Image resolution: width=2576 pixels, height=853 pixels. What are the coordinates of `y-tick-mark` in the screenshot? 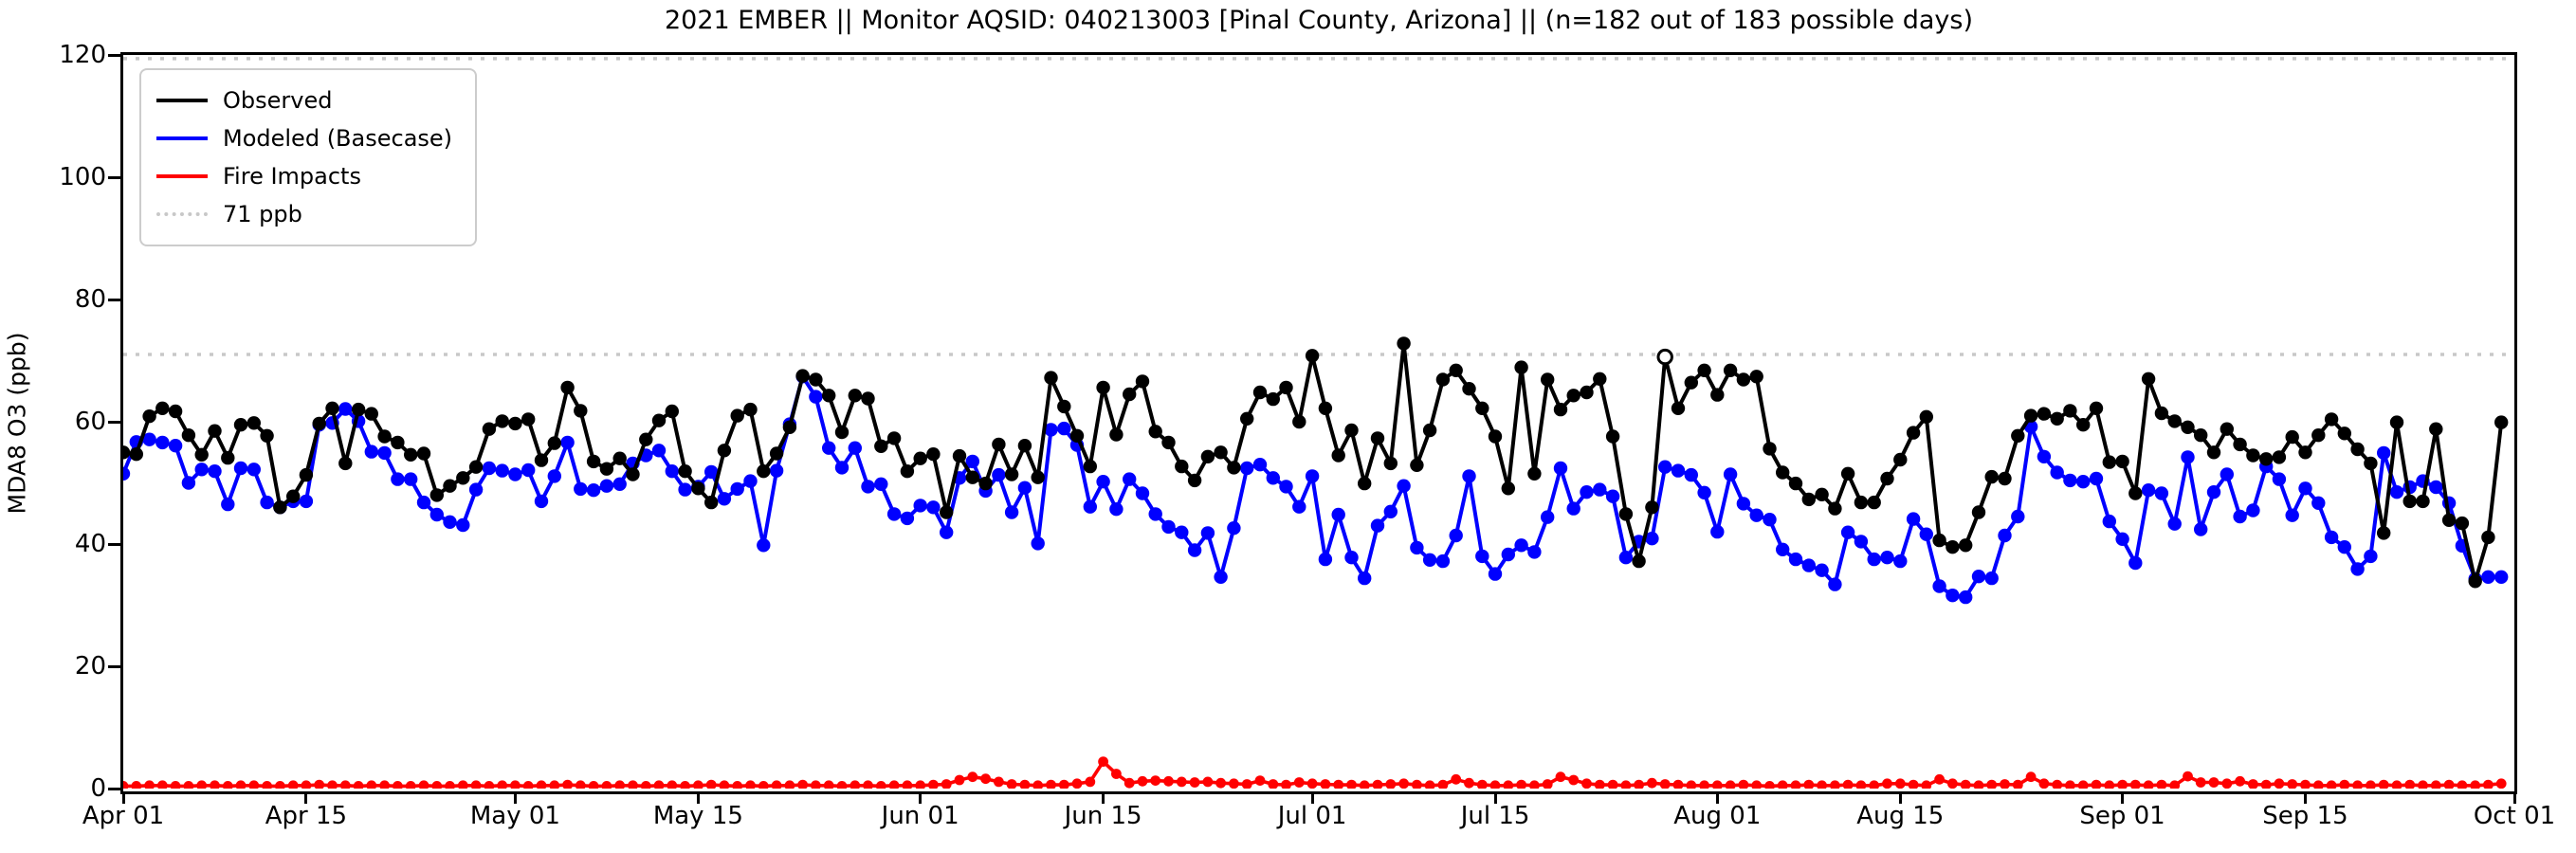 It's located at (114, 666).